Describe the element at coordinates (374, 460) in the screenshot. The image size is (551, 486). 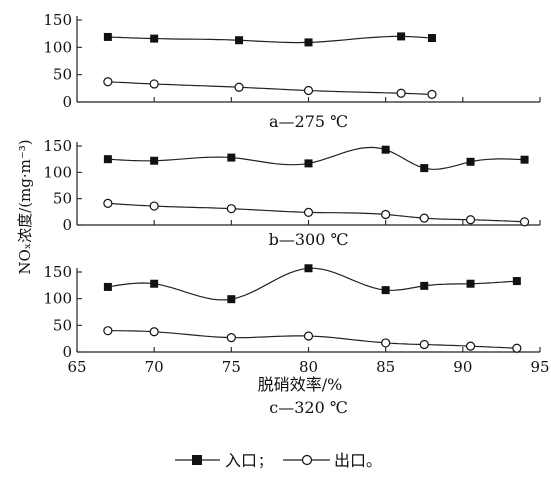
I see `legend-end-mark: 。` at that location.